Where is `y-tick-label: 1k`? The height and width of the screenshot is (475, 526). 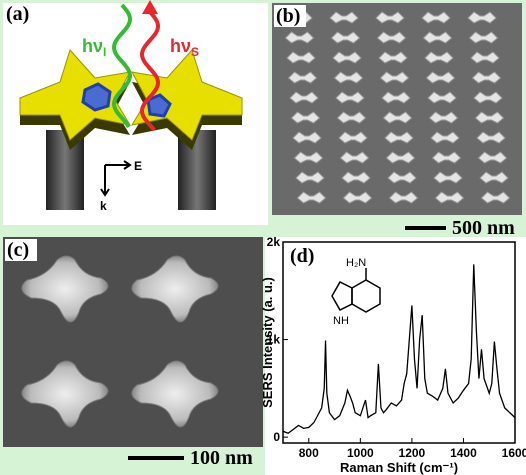 y-tick-label: 1k is located at coordinates (274, 340).